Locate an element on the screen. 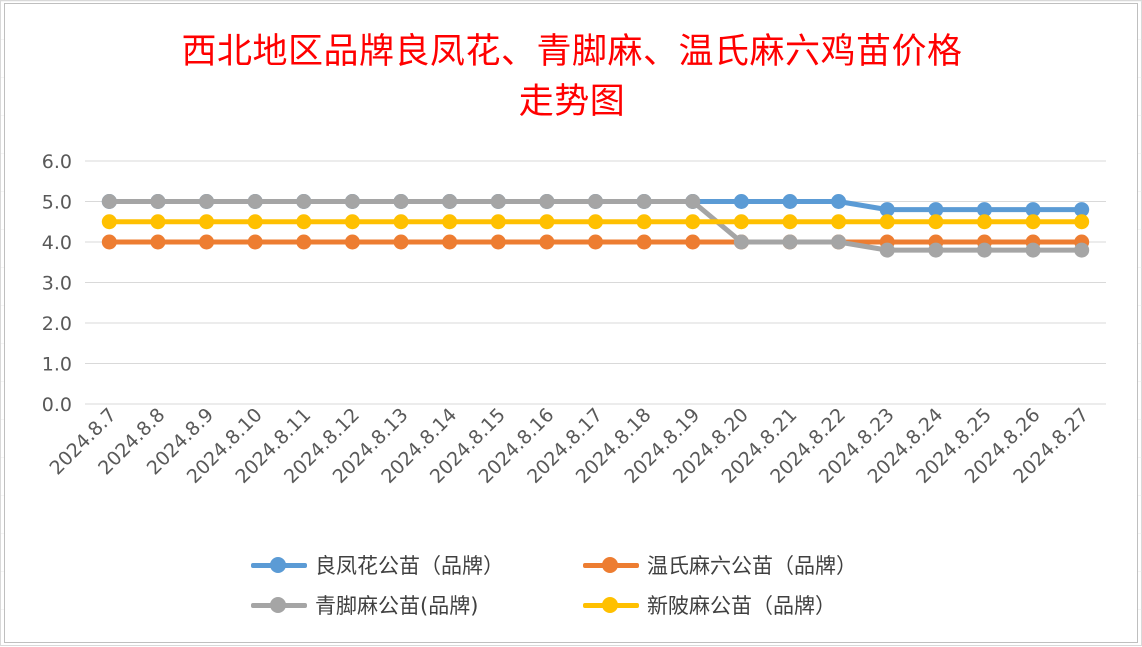 Image resolution: width=1142 pixels, height=647 pixels. y-tick-label: 2.0 is located at coordinates (57, 324).